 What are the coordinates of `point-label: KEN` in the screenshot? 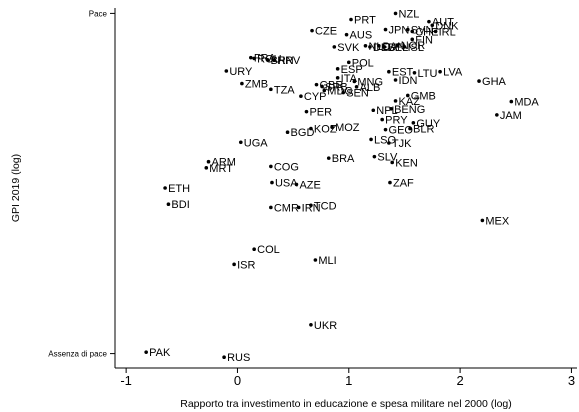 It's located at (406, 163).